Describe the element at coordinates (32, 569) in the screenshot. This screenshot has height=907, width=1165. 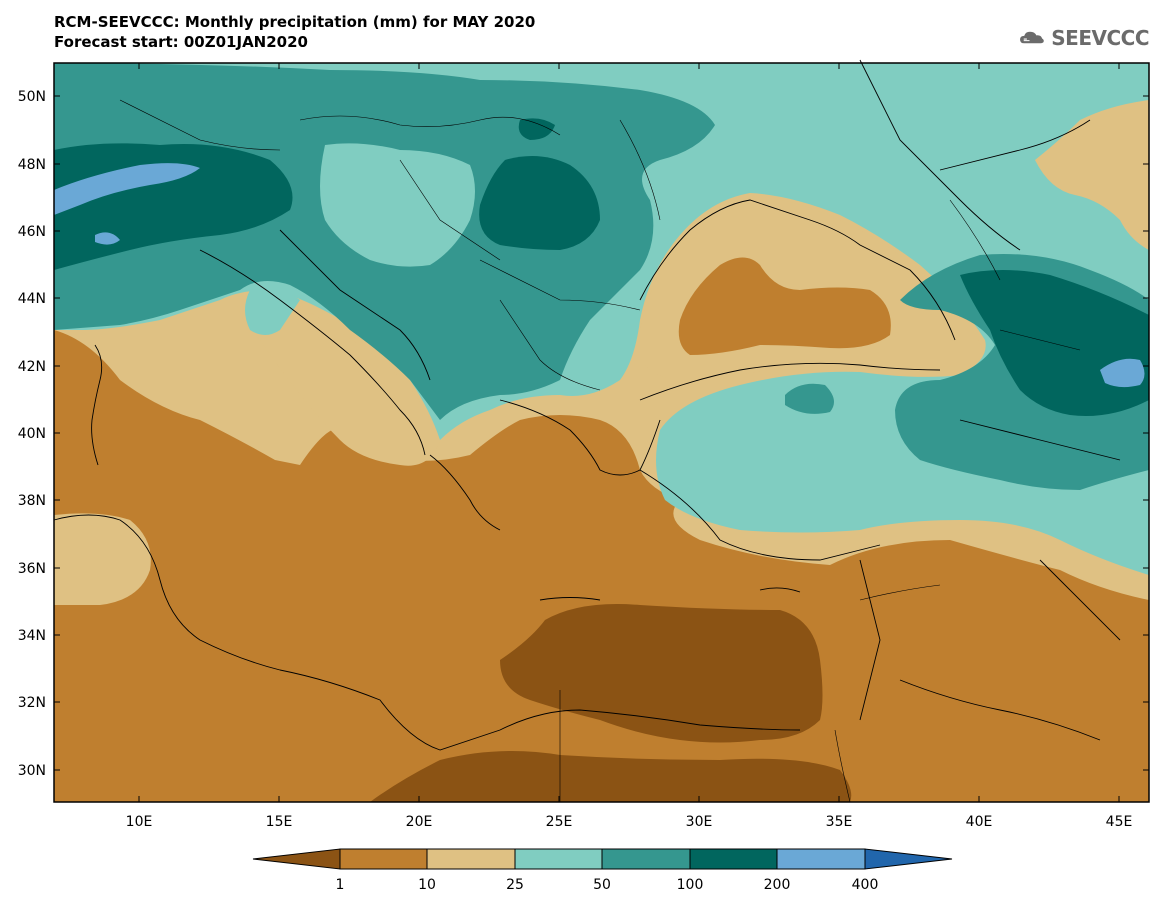
I see `lat-label: 36N` at that location.